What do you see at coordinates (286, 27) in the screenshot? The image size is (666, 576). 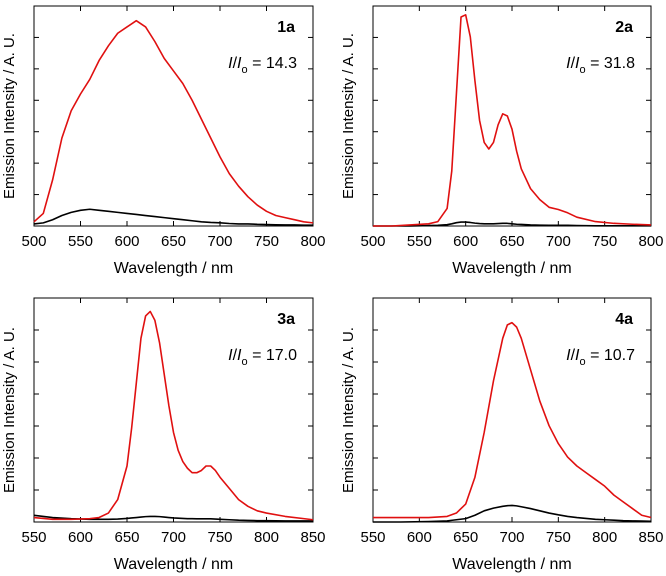 I see `panel-label: 1a` at bounding box center [286, 27].